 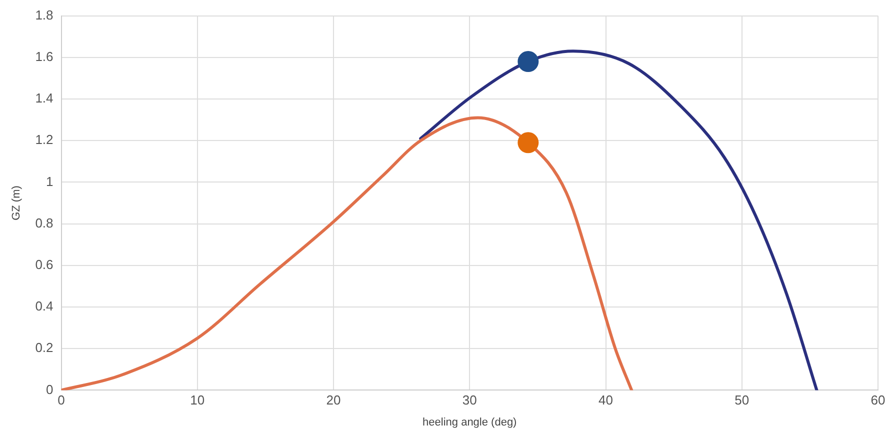 What do you see at coordinates (742, 400) in the screenshot?
I see `x-tick-label: 50` at bounding box center [742, 400].